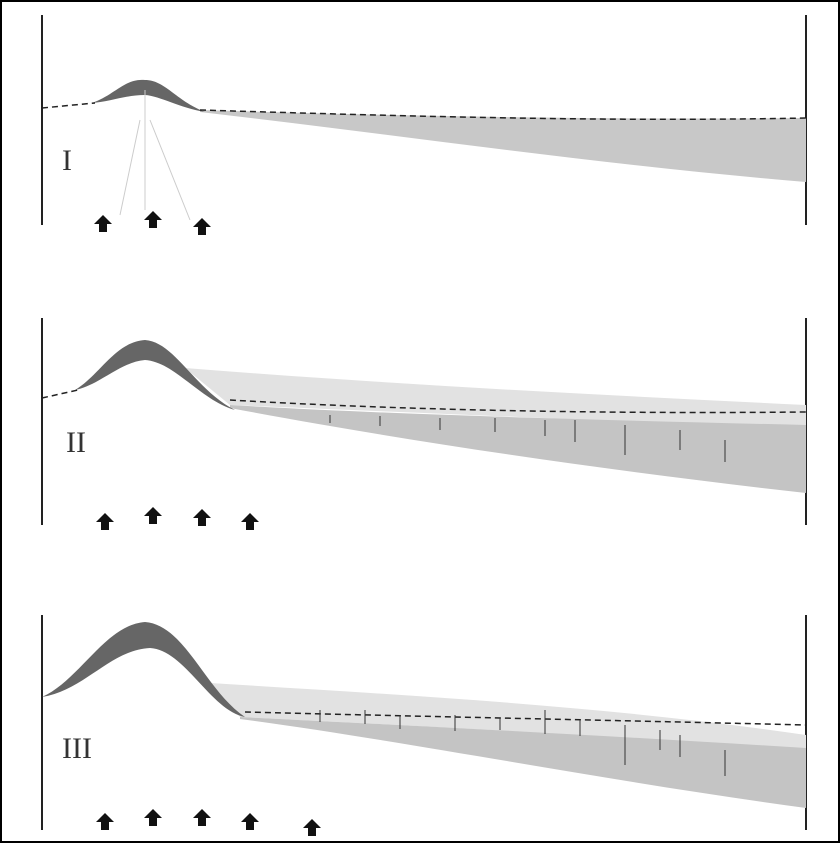 This screenshot has width=840, height=843. What do you see at coordinates (67, 160) in the screenshot?
I see `panel-label: I` at bounding box center [67, 160].